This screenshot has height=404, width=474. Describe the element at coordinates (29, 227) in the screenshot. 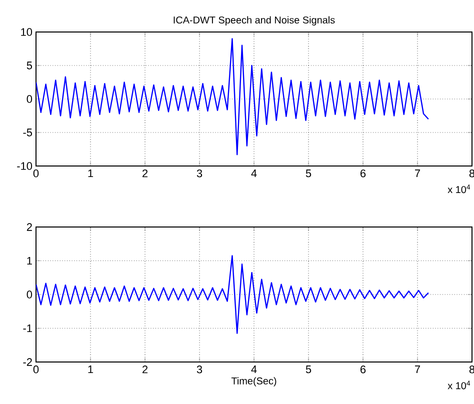

I see `y-tick-label: 2` at that location.